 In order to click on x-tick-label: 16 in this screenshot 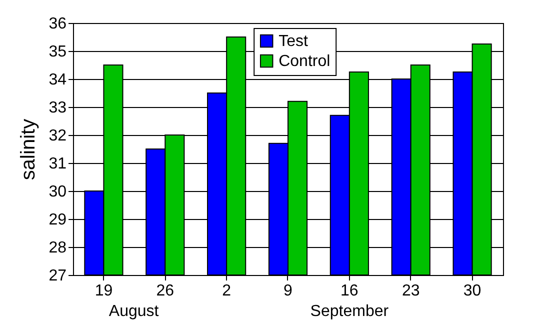, I will do `click(349, 291)`.